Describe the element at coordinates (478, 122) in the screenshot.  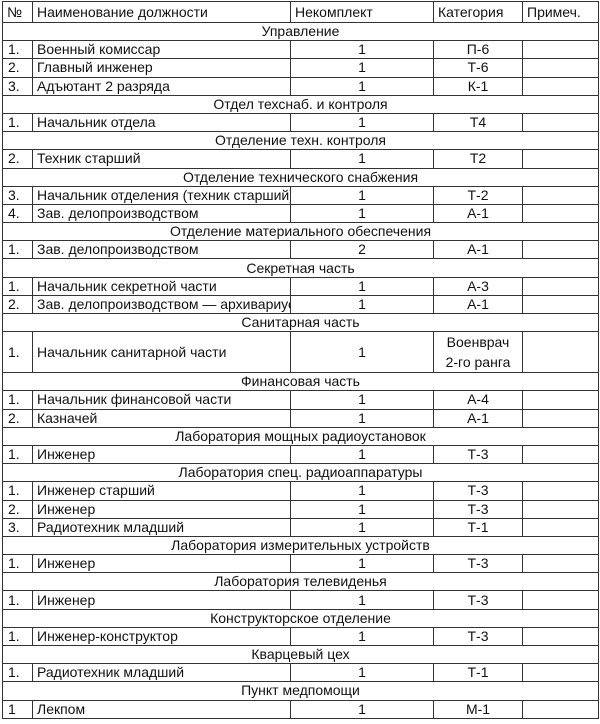
I see `category: Т4` at that location.